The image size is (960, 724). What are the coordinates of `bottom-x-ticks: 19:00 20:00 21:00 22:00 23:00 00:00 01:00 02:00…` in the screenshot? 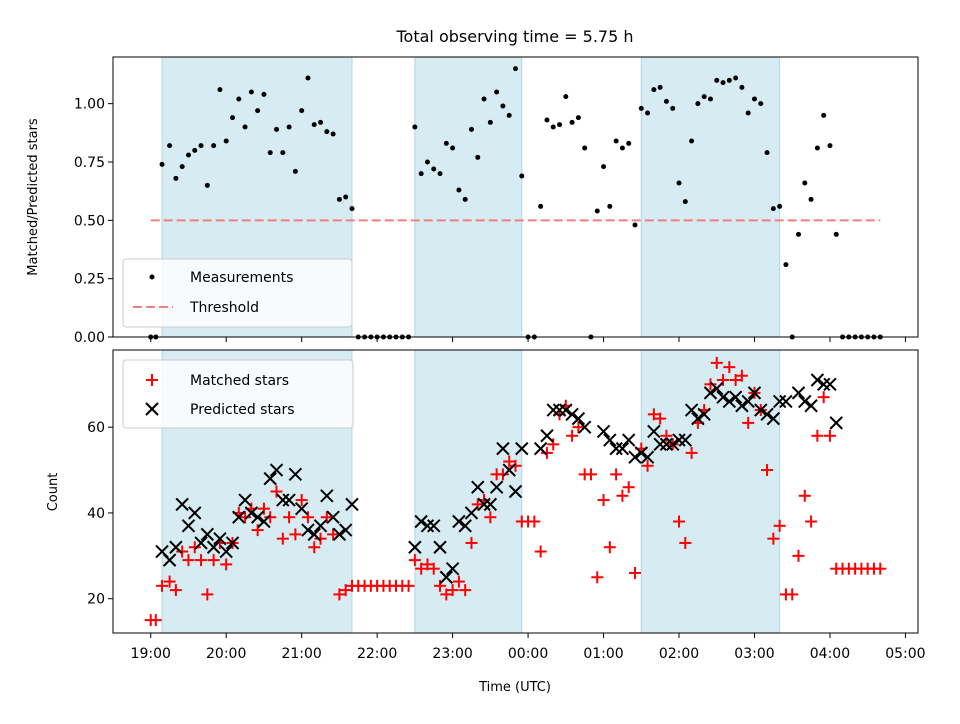 It's located at (528, 647).